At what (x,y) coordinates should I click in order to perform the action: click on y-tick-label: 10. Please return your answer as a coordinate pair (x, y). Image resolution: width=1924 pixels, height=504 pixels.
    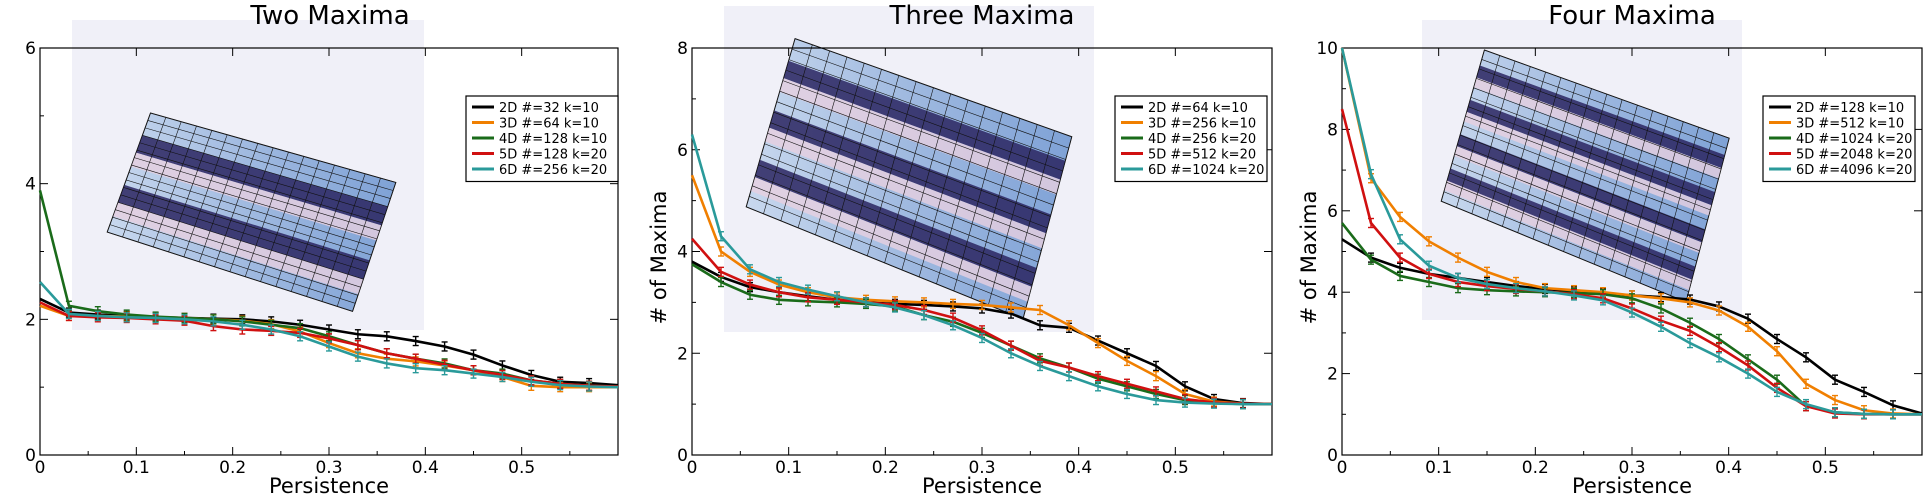
    Looking at the image, I should click on (1327, 49).